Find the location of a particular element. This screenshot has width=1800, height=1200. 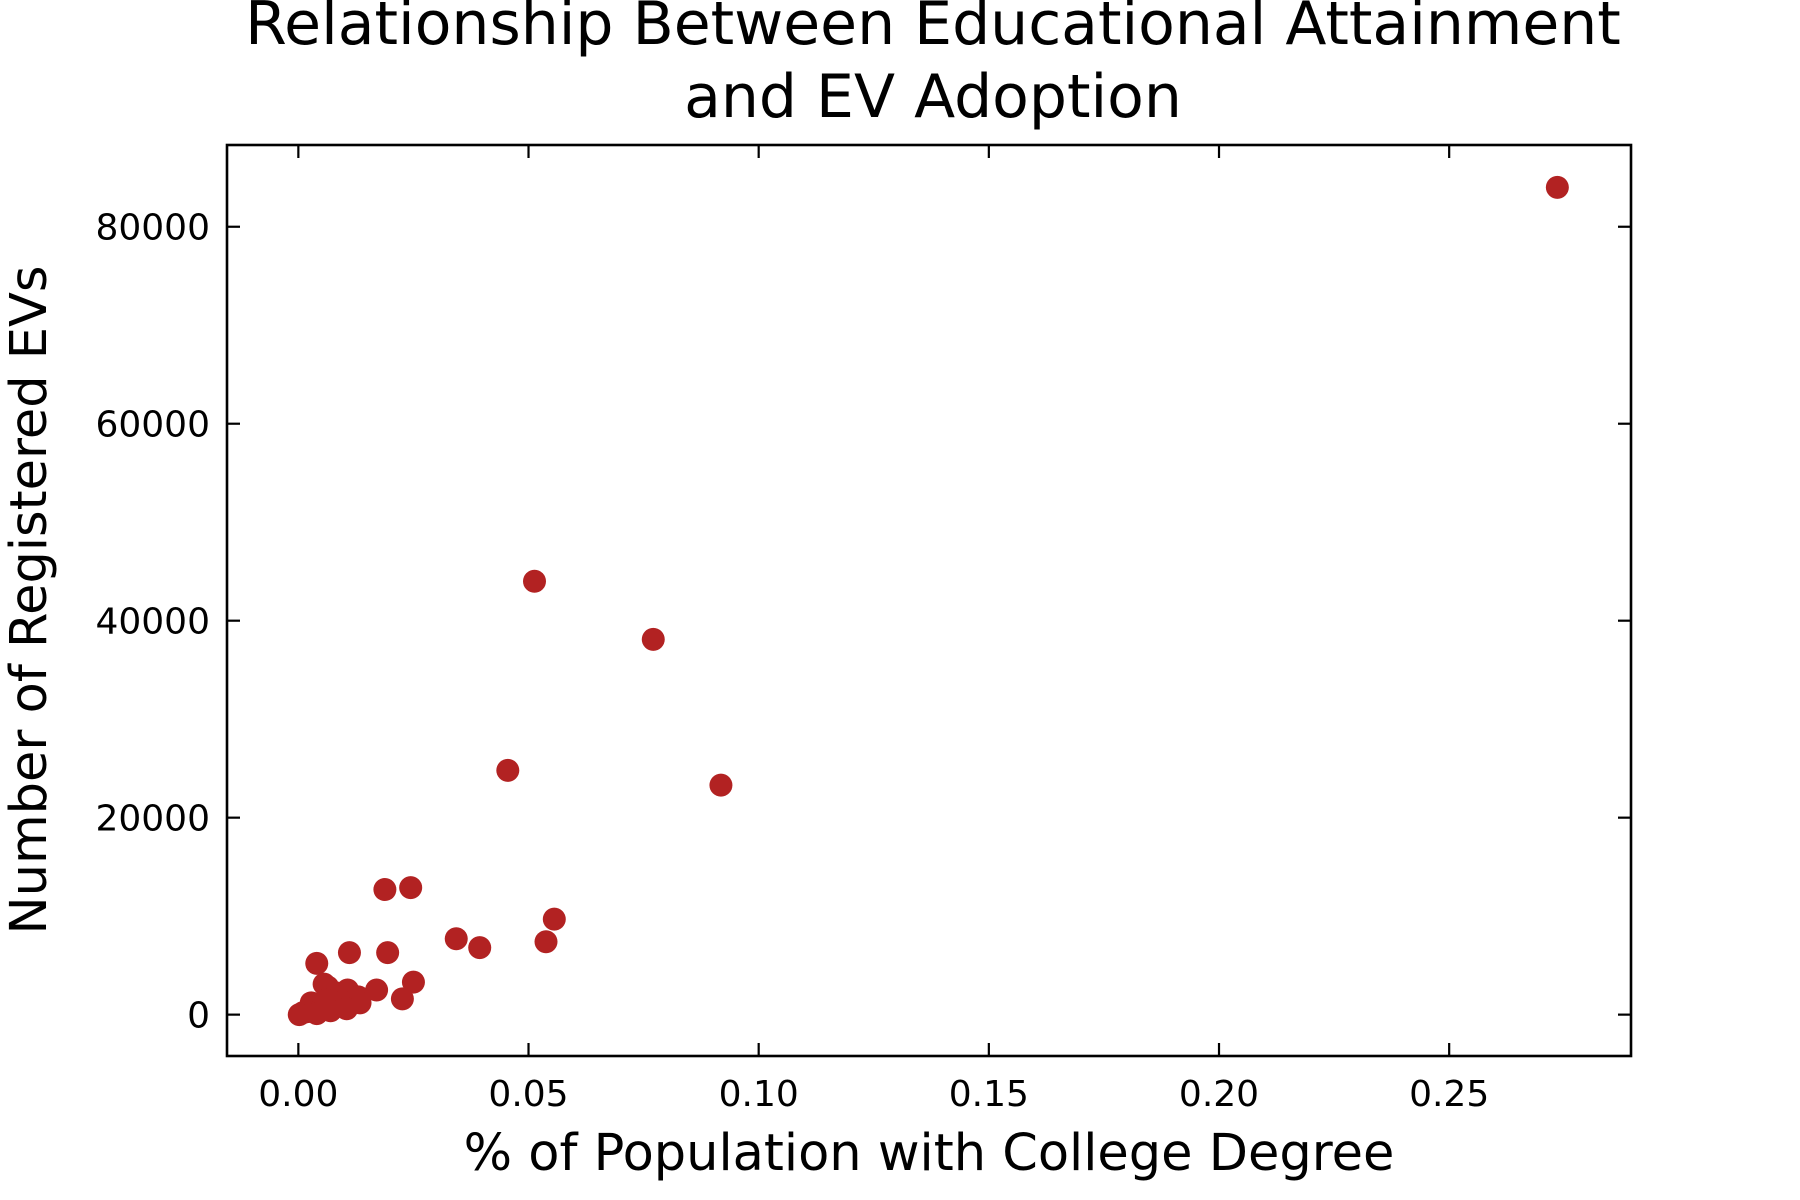

x-tick-label: 0.05 is located at coordinates (528, 1094).